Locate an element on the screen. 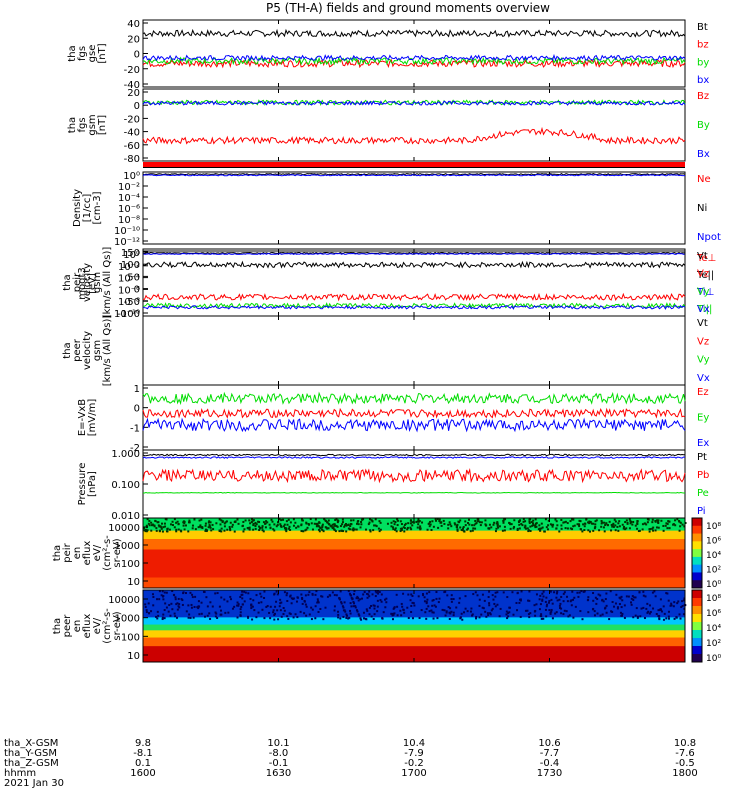 This screenshot has height=800, width=750. series-line-bz is located at coordinates (414, 135).